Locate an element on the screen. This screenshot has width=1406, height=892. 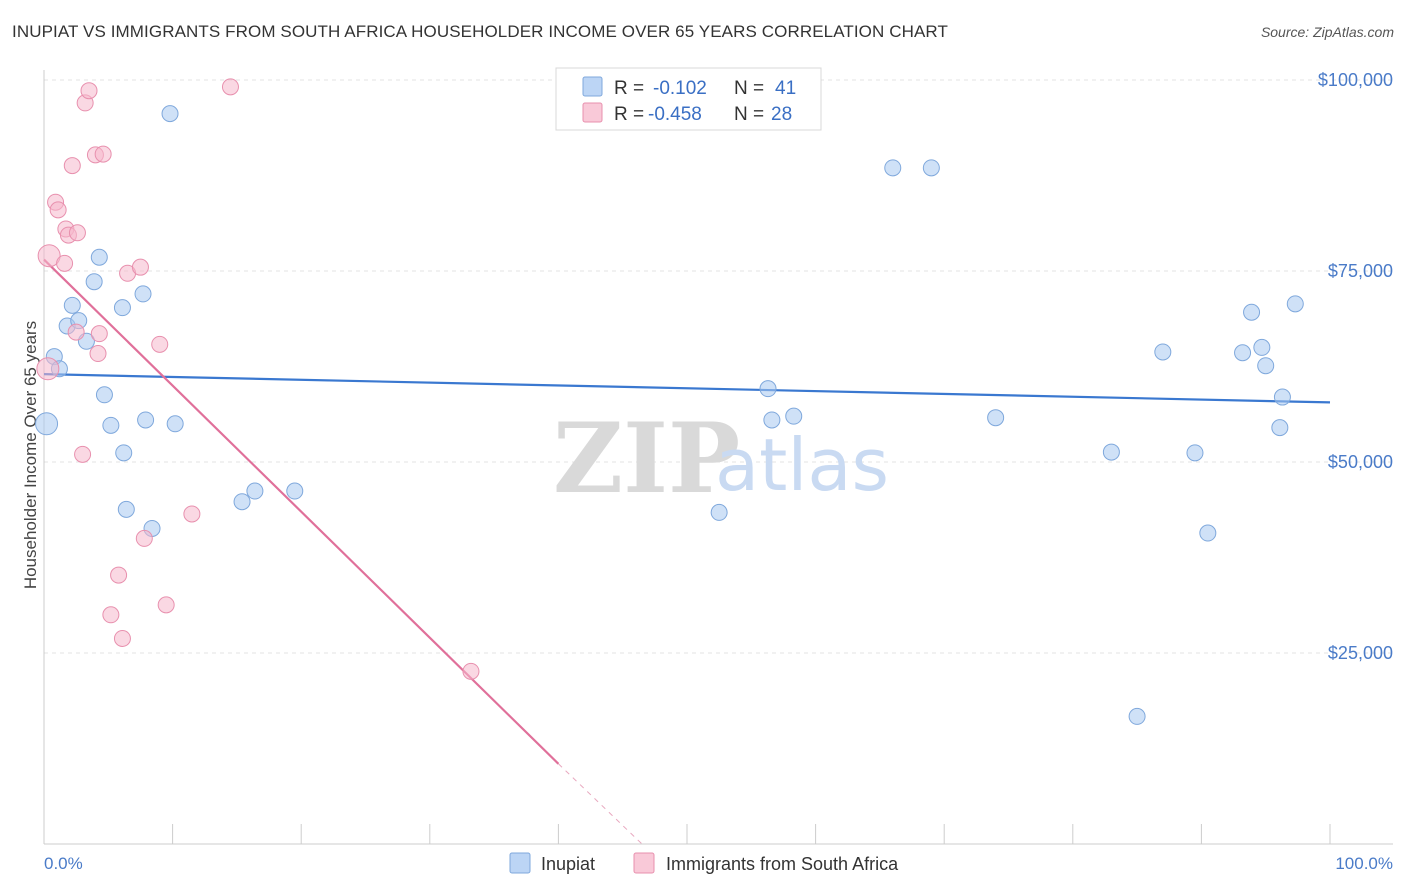
x-tick-min: 0.0% is located at coordinates (63, 863).